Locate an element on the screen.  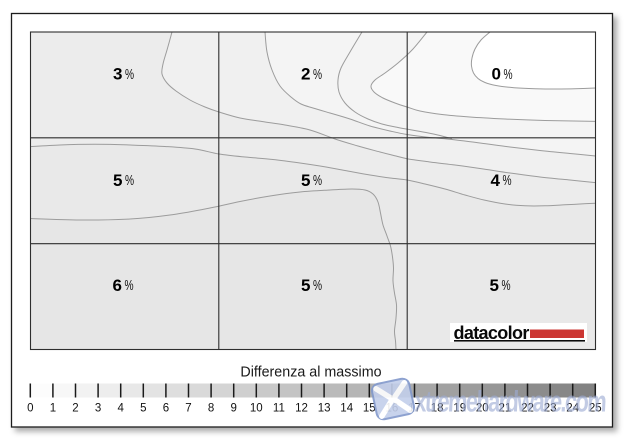
svg-text: 25 is located at coordinates (595, 409).